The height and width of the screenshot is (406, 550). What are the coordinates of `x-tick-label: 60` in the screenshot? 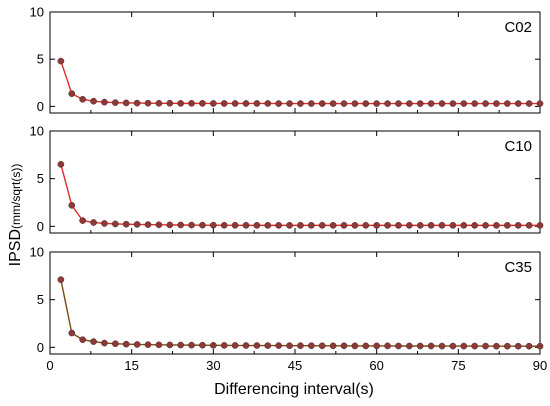 It's located at (376, 365).